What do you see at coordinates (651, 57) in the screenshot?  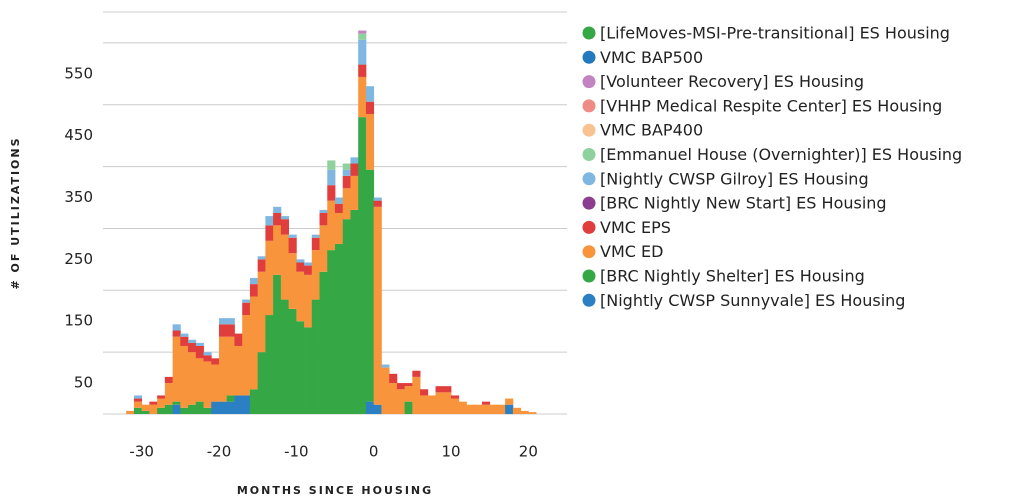 I see `legend-label: VMC BAP500` at bounding box center [651, 57].